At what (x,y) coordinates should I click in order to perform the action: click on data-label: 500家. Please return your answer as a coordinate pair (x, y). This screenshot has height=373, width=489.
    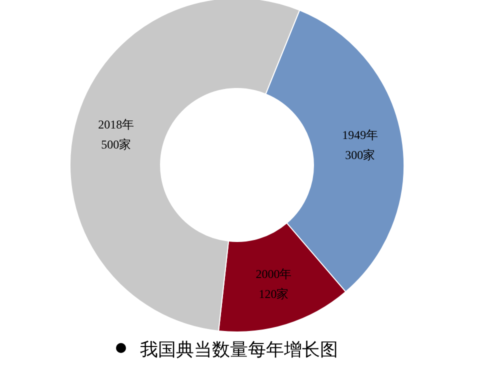
    Looking at the image, I should click on (116, 144).